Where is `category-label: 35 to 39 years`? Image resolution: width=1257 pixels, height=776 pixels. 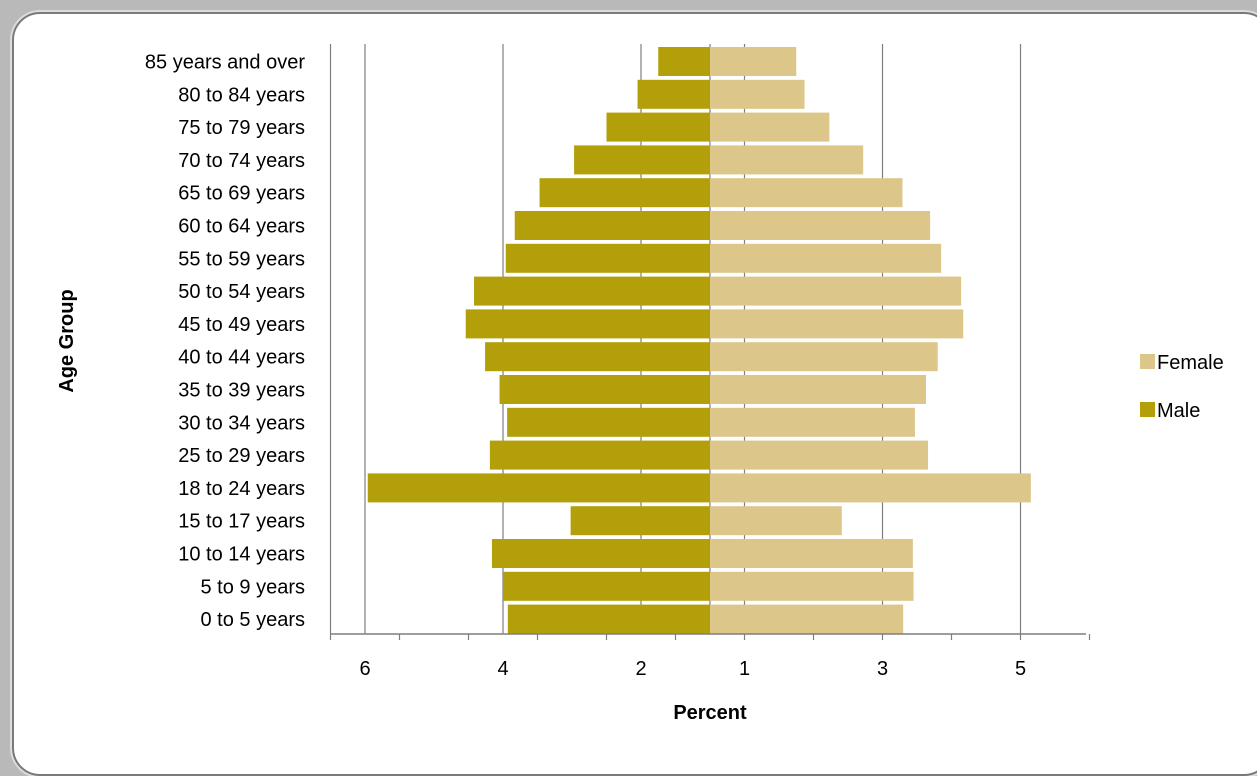 category-label: 35 to 39 years is located at coordinates (241, 391).